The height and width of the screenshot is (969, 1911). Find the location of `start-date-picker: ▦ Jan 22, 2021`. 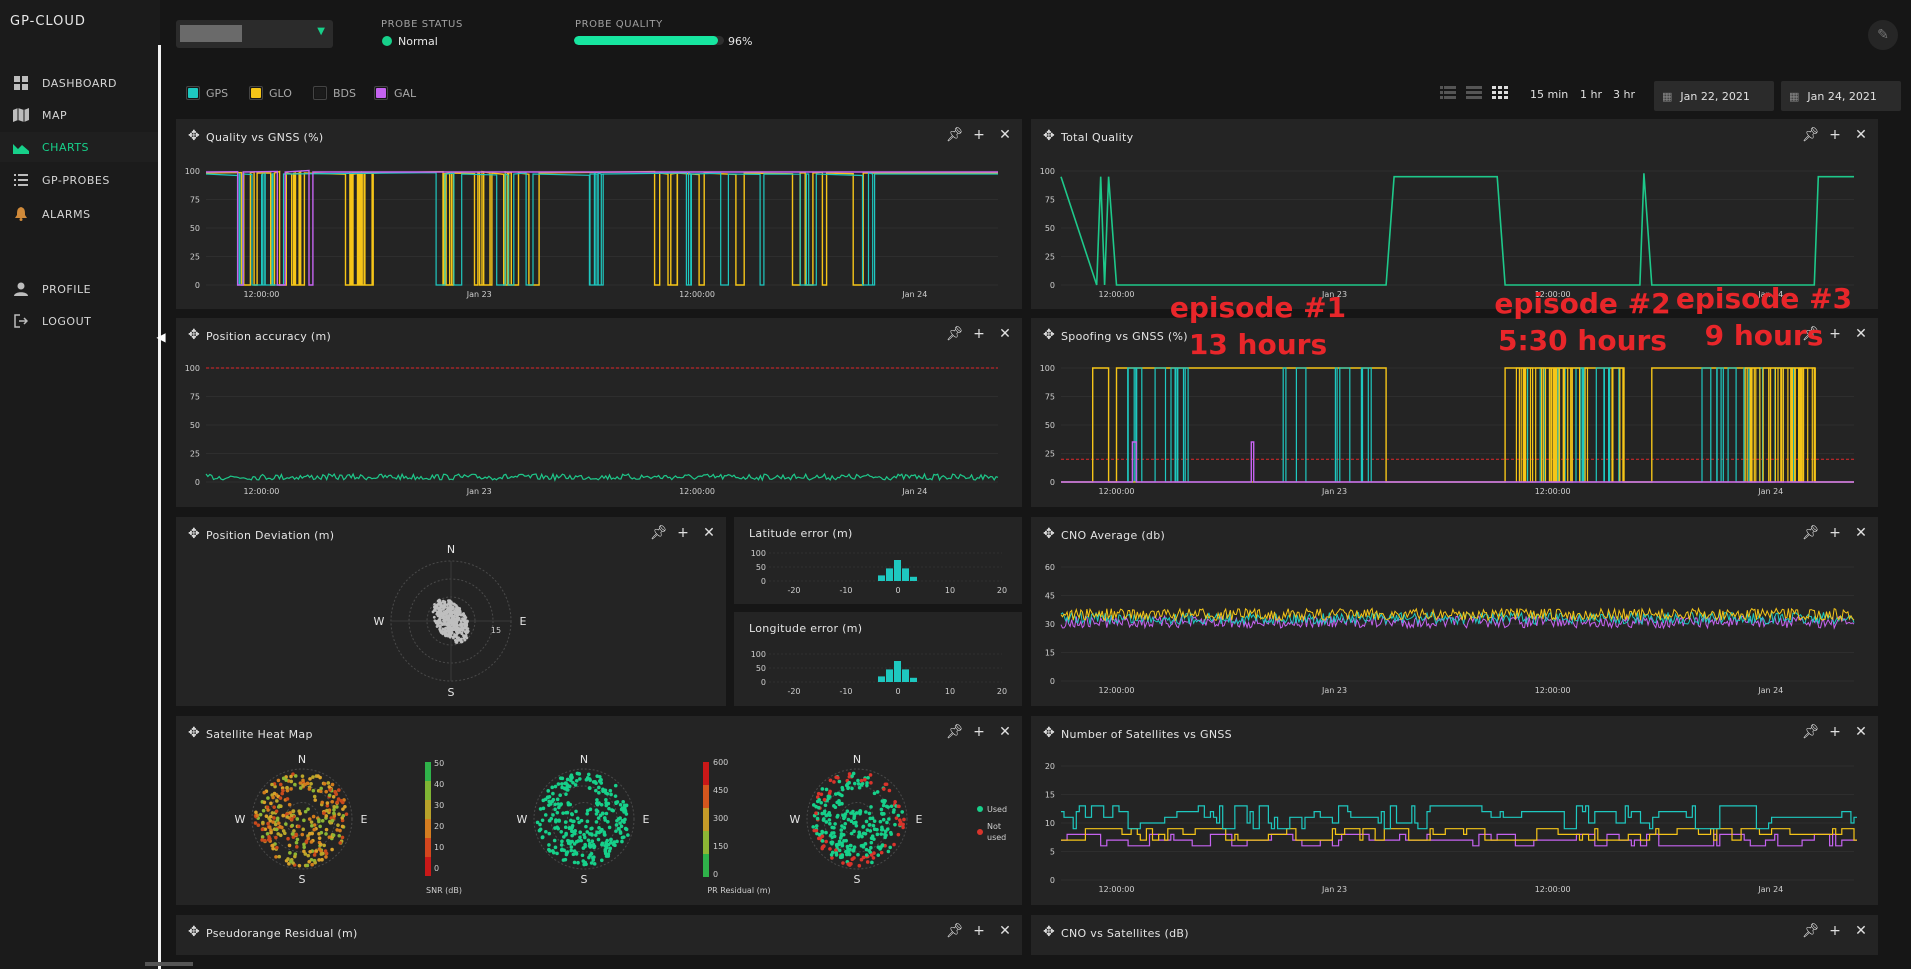

start-date-picker: ▦ Jan 22, 2021 is located at coordinates (1714, 96).